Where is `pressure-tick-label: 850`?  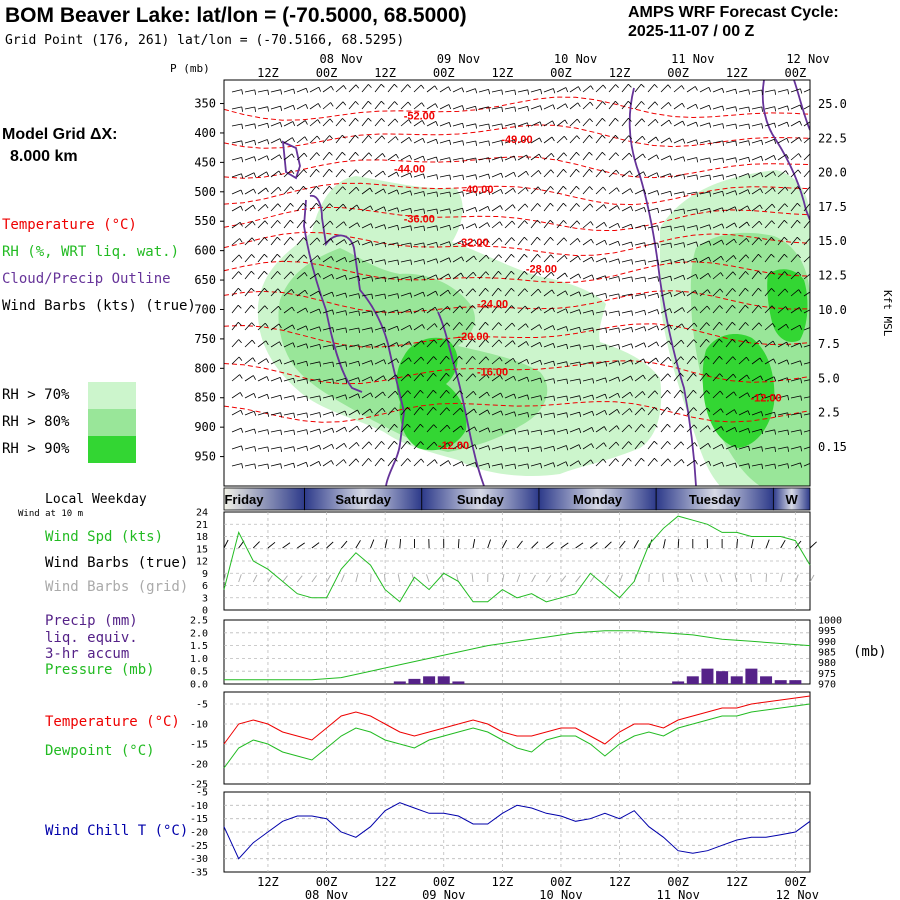
pressure-tick-label: 850 is located at coordinates (205, 398).